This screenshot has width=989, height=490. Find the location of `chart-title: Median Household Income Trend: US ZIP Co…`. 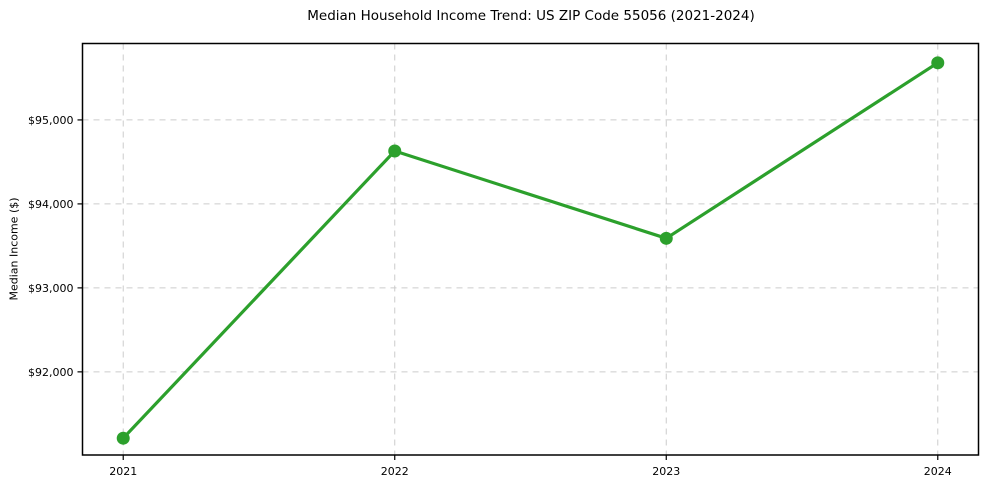

chart-title: Median Household Income Trend: US ZIP Co… is located at coordinates (531, 16).